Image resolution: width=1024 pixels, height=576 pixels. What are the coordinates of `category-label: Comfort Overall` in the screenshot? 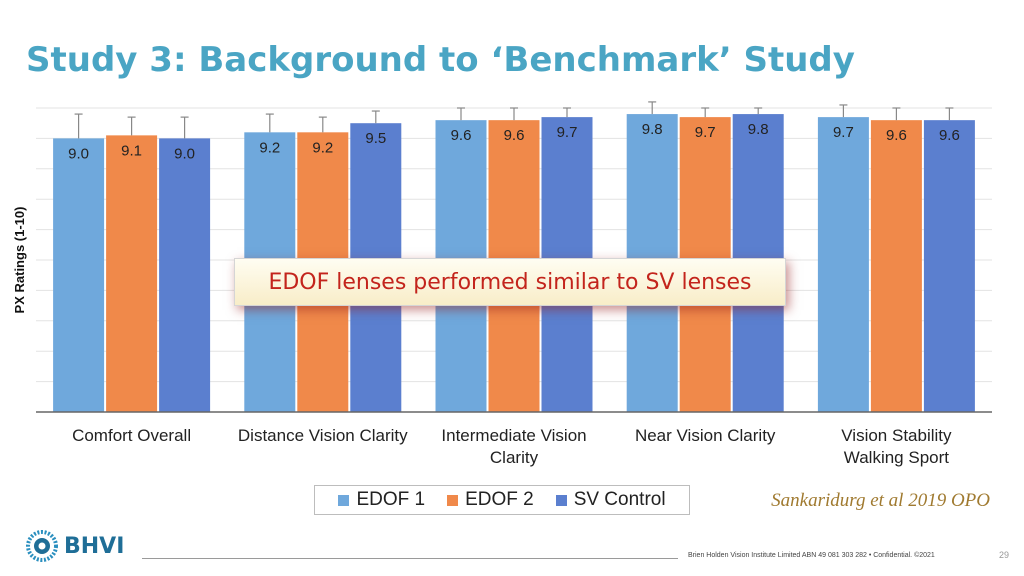 It's located at (131, 435).